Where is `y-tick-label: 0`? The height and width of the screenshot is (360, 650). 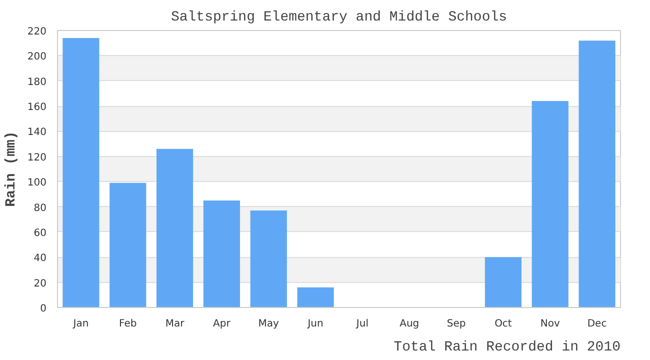
y-tick-label: 0 is located at coordinates (43, 309).